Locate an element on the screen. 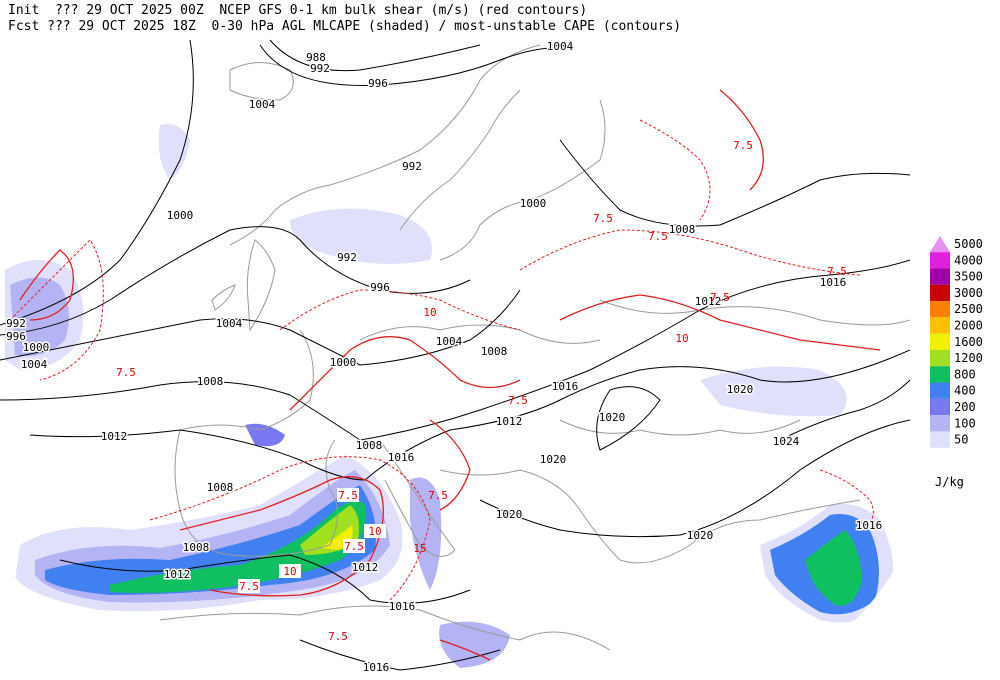 The height and width of the screenshot is (680, 1000). legend-label: 100 is located at coordinates (965, 423).